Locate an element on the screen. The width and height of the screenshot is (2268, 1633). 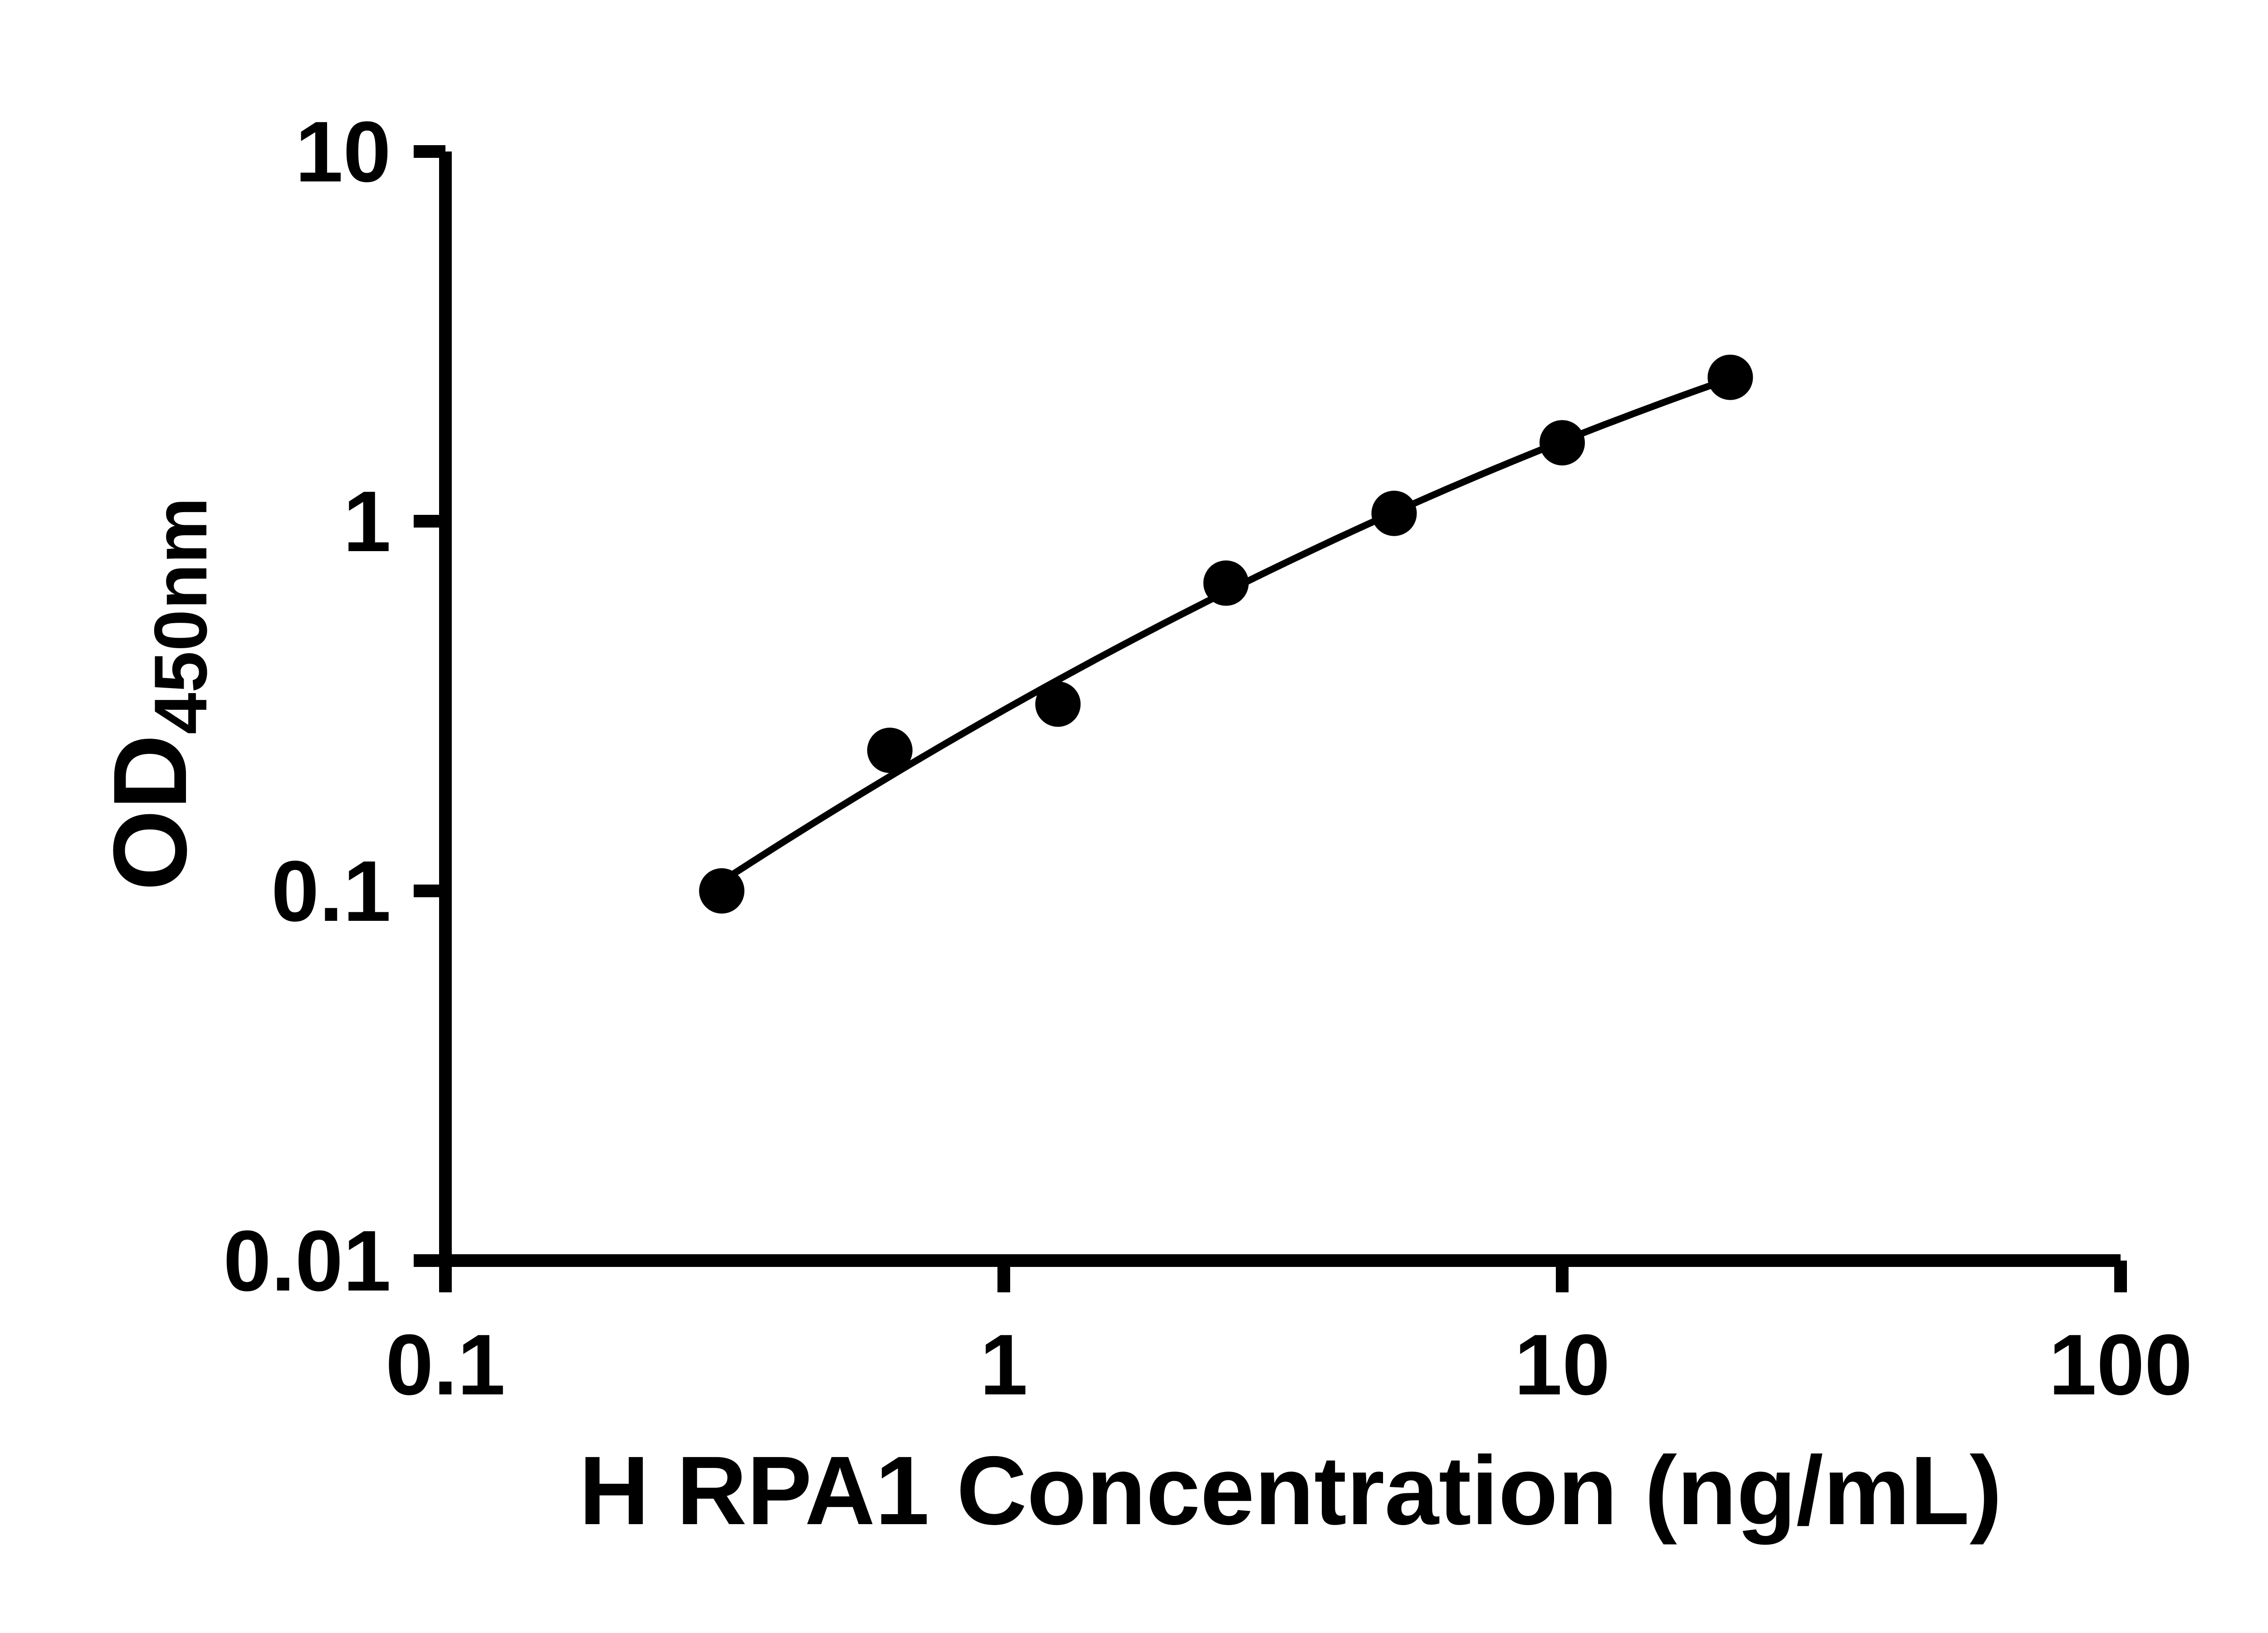
x-tick-label: 10 is located at coordinates (1562, 1365).